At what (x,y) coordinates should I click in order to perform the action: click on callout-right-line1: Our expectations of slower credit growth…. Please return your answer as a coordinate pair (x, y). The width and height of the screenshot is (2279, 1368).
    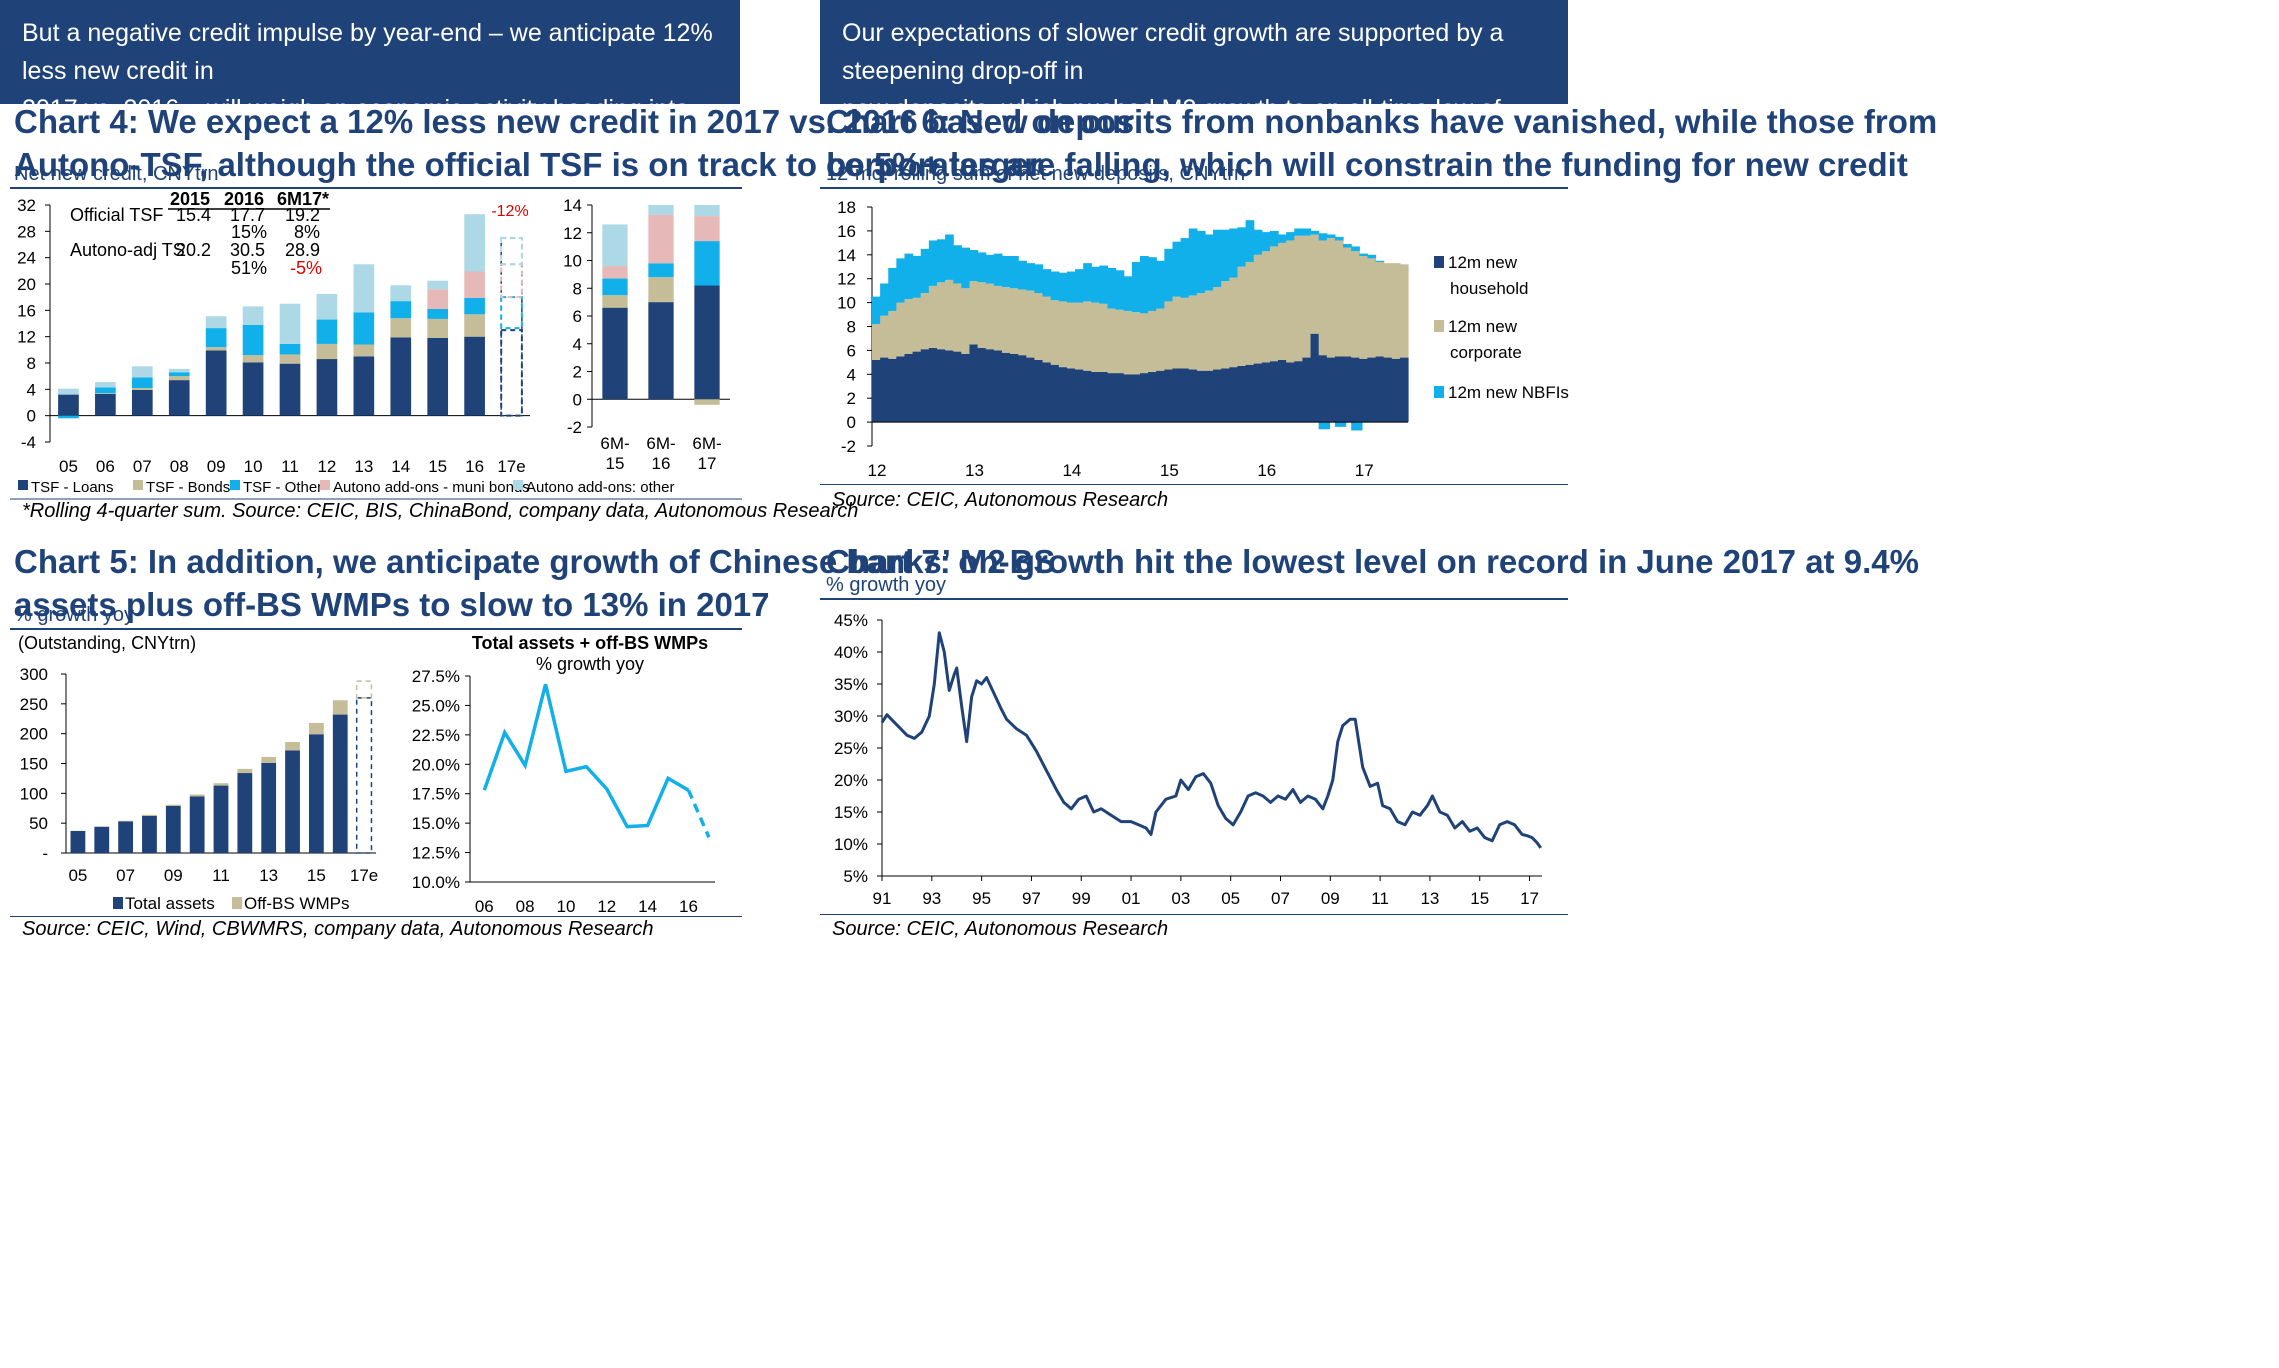
    Looking at the image, I should click on (1173, 52).